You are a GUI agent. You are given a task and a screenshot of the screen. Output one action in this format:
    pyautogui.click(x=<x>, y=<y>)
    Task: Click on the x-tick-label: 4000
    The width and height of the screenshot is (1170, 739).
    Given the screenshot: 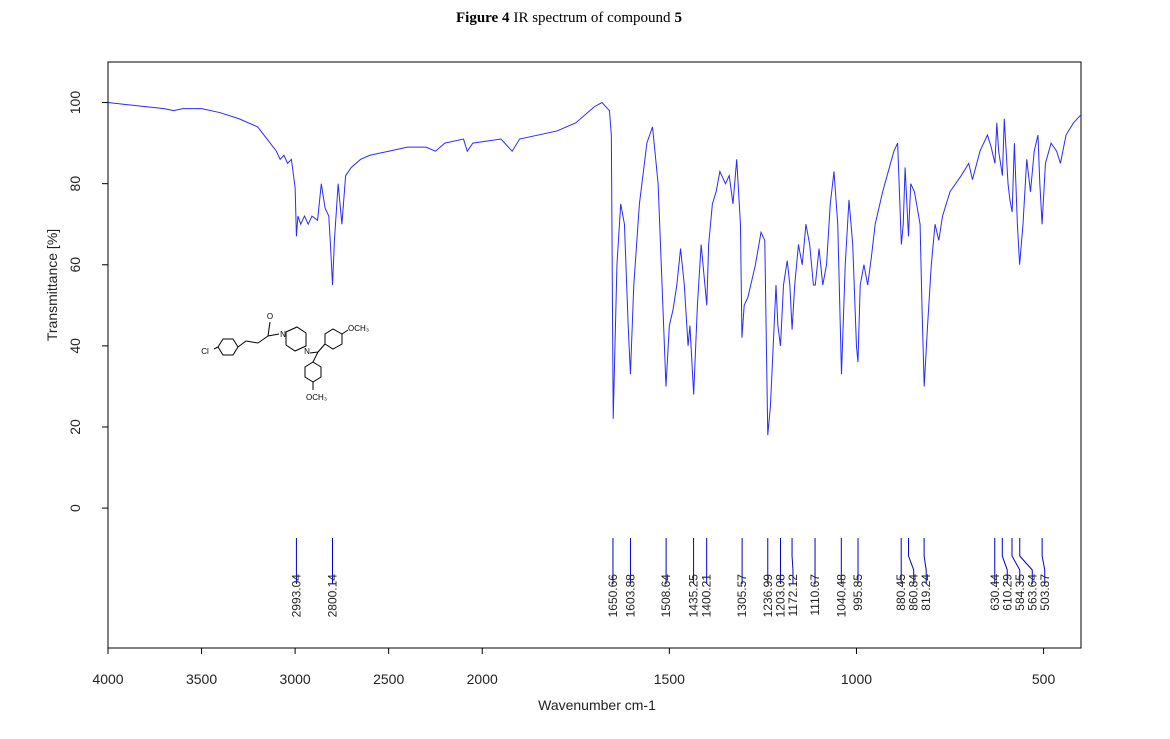 What is the action you would take?
    pyautogui.click(x=107, y=679)
    